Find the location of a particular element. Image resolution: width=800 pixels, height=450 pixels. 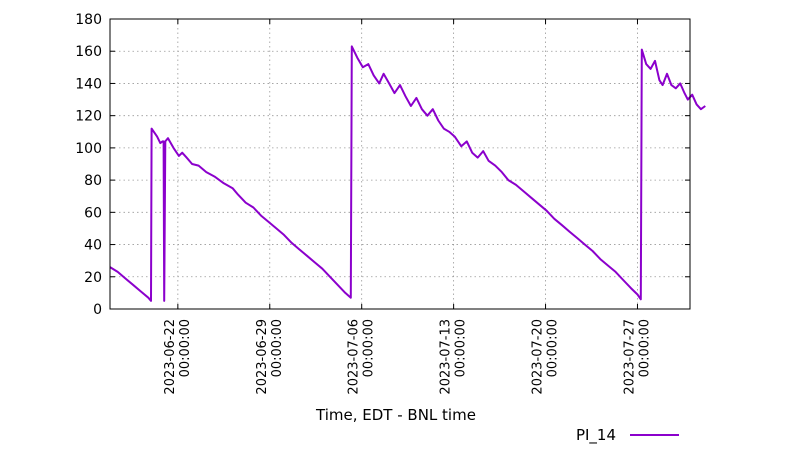

x-tick-label-date: 2023-07-20 is located at coordinates (538, 357).